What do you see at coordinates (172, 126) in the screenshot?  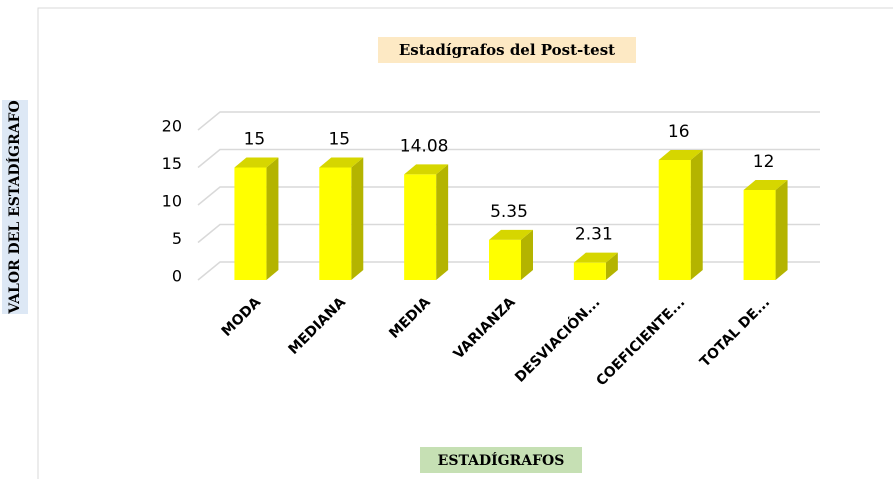 I see `y-tick-label: 20` at bounding box center [172, 126].